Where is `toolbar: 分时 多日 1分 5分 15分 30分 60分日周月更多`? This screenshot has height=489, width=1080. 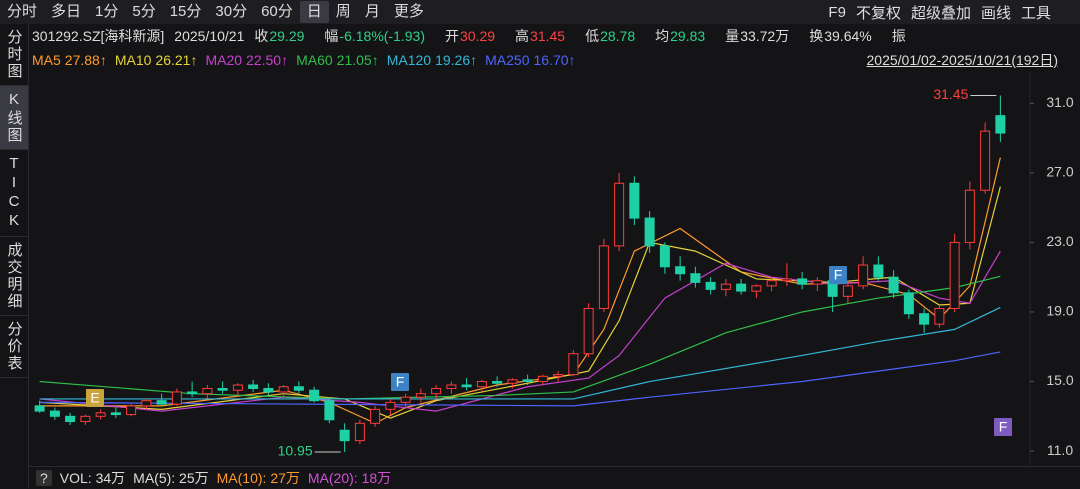
toolbar: 分时 多日 1分 5分 15分 30分 60分日周月更多 is located at coordinates (540, 12).